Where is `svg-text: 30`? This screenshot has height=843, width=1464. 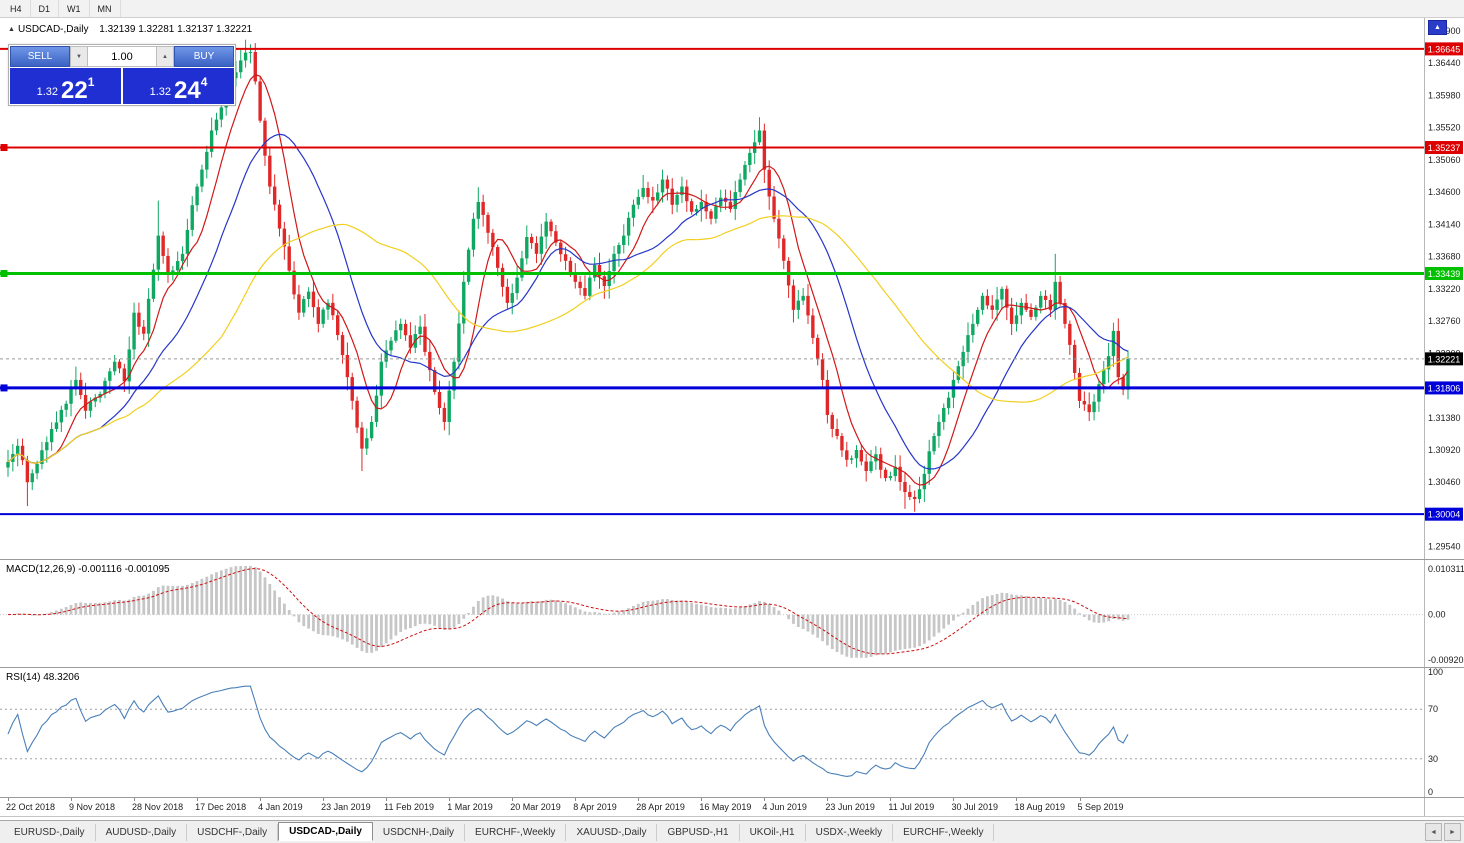
svg-text: 30 is located at coordinates (1433, 759).